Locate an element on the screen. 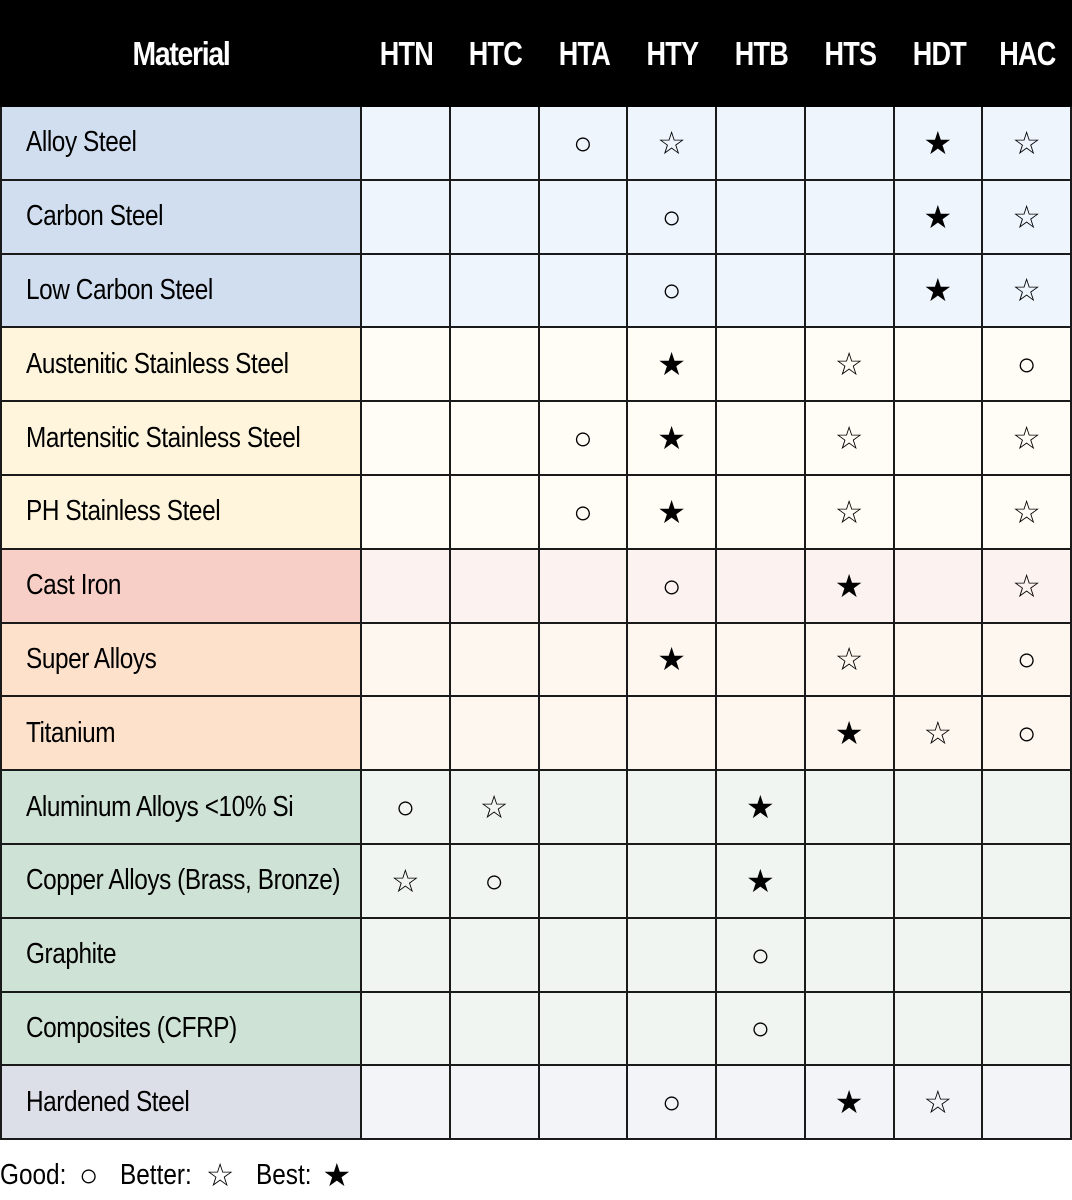 This screenshot has height=1200, width=1072. table-row: Austenitic Stainless Steel ★ ☆ ○ is located at coordinates (536, 365).